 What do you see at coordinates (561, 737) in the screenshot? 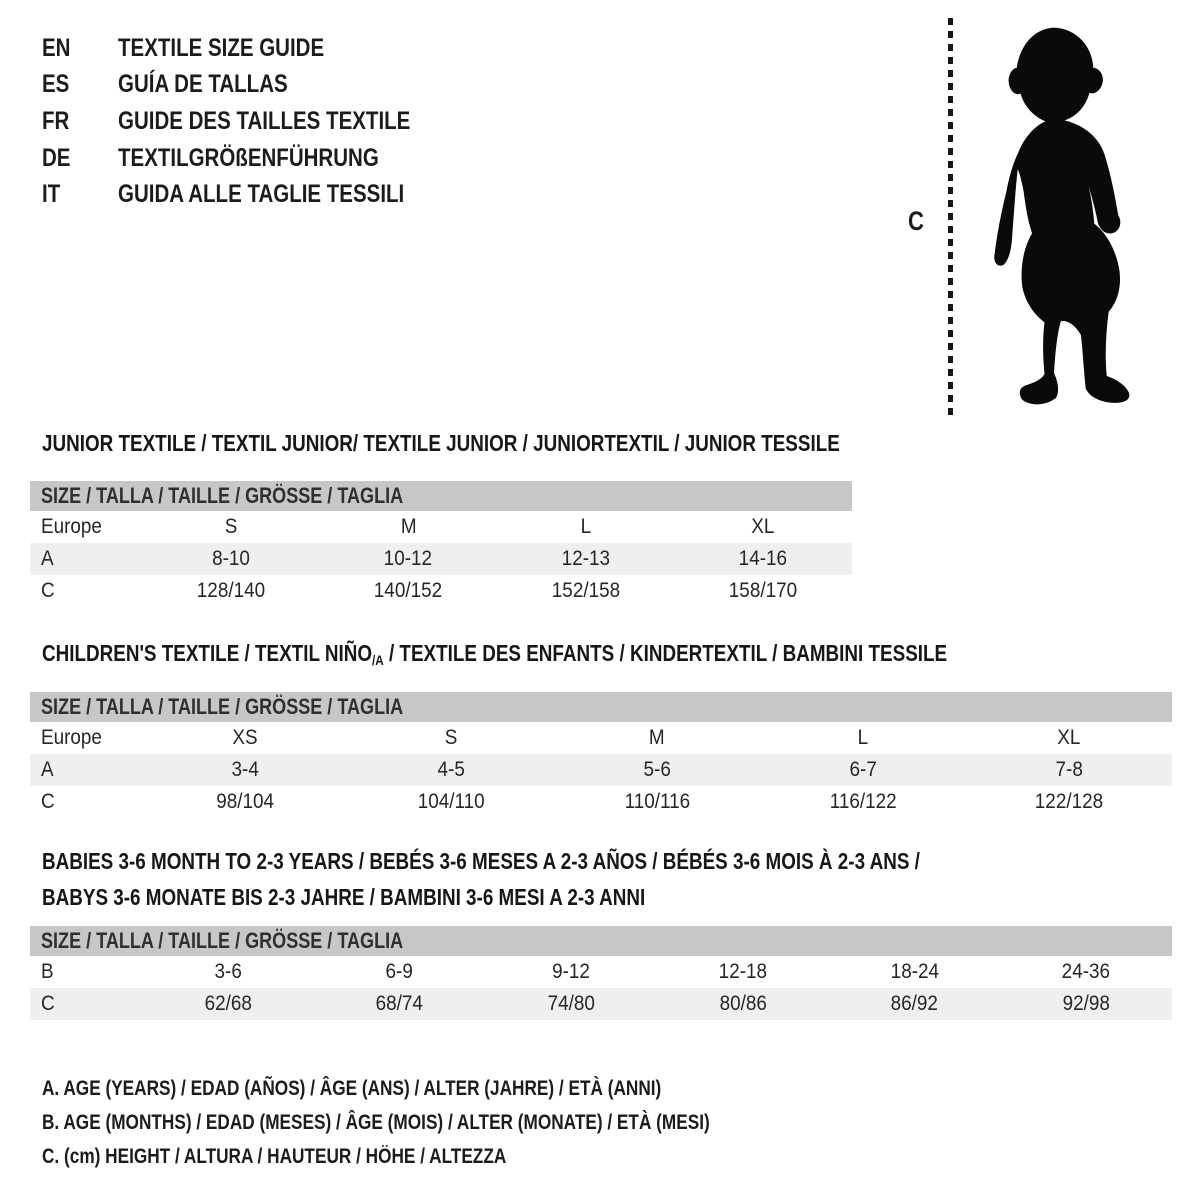
I see `table-row: Europe XS S M L XL` at bounding box center [561, 737].